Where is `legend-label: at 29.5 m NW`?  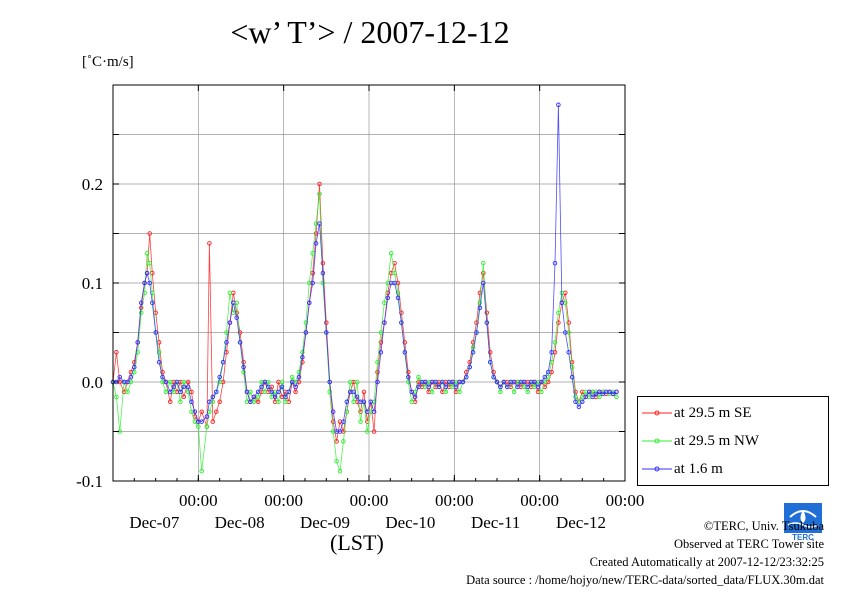 legend-label: at 29.5 m NW is located at coordinates (716, 441).